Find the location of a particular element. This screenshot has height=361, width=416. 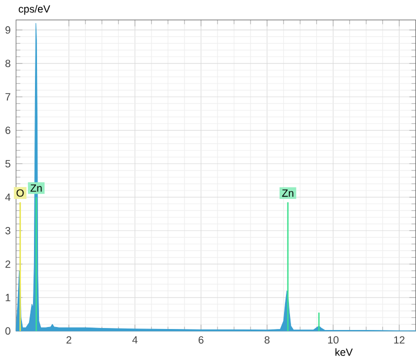

x-axis-title: keV is located at coordinates (344, 352).